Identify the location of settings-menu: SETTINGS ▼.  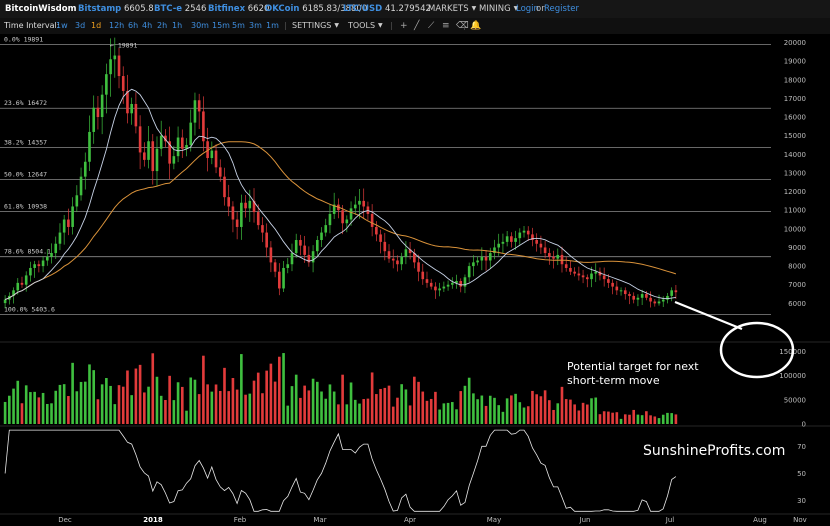
(316, 25).